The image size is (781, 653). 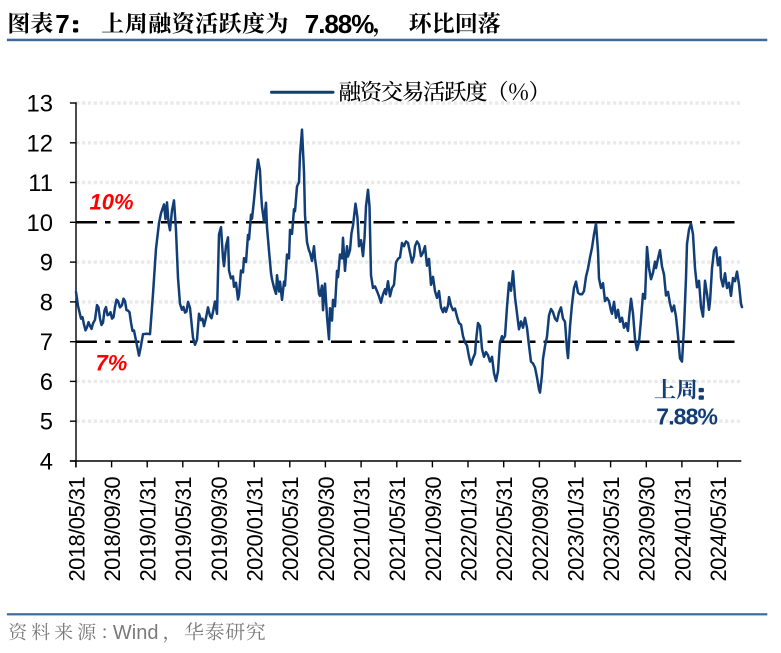 I want to click on svg-text: 8, so click(x=46, y=302).